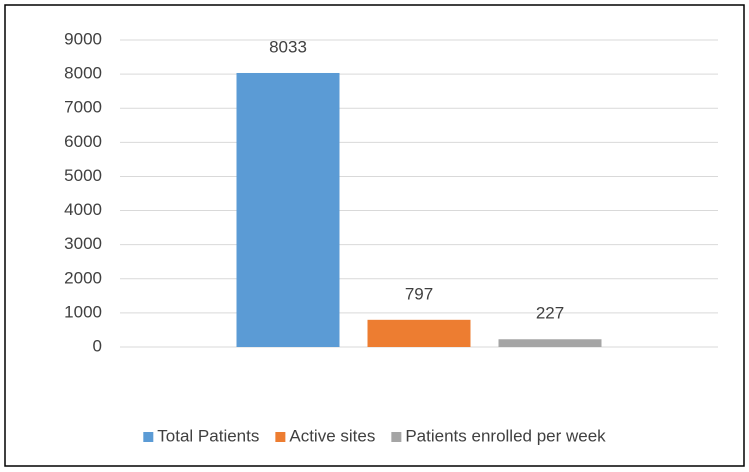 This screenshot has width=749, height=472. I want to click on y-tick-label: 3000, so click(83, 243).